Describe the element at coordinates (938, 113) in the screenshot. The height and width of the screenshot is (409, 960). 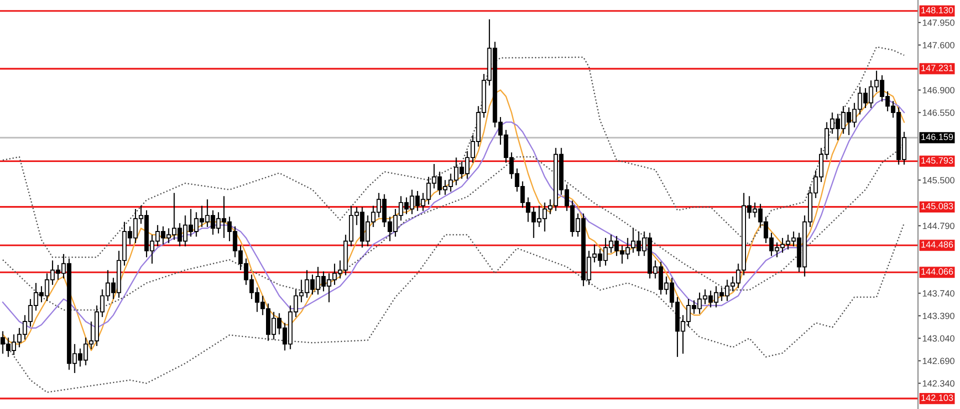
I see `y-tick-label: 146.550` at that location.